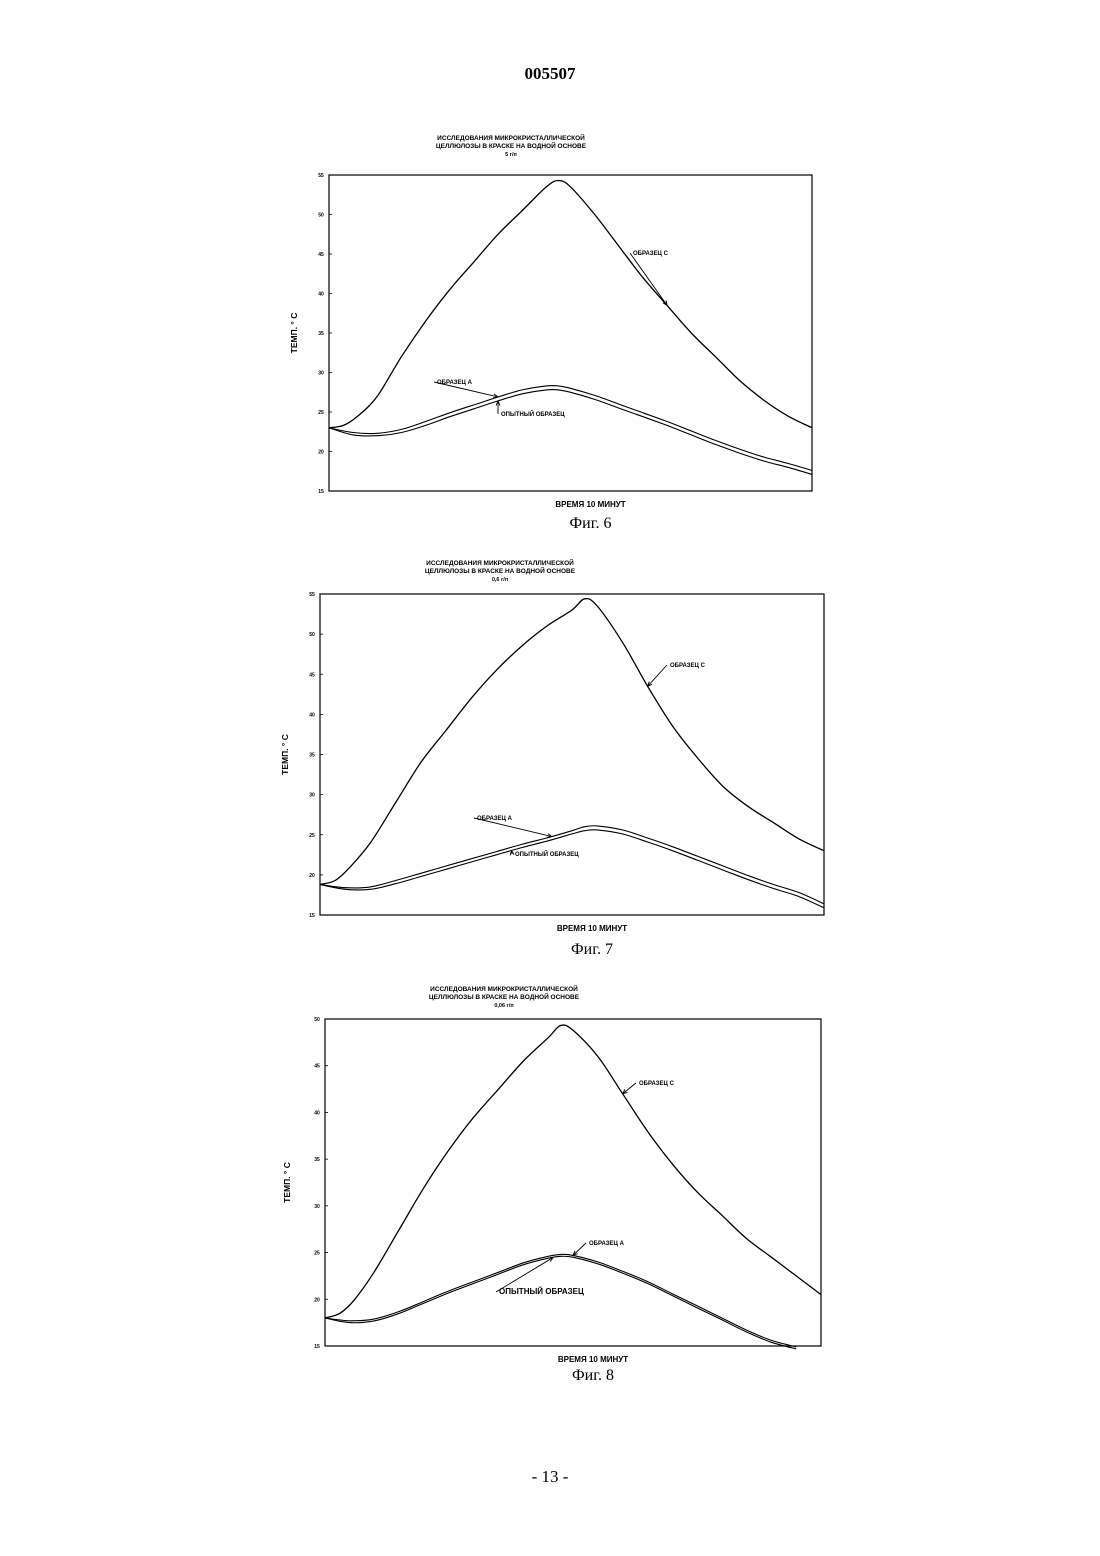  Describe the element at coordinates (503, 1006) in the screenshot. I see `chart-title-line: 0,06 г/п` at that location.